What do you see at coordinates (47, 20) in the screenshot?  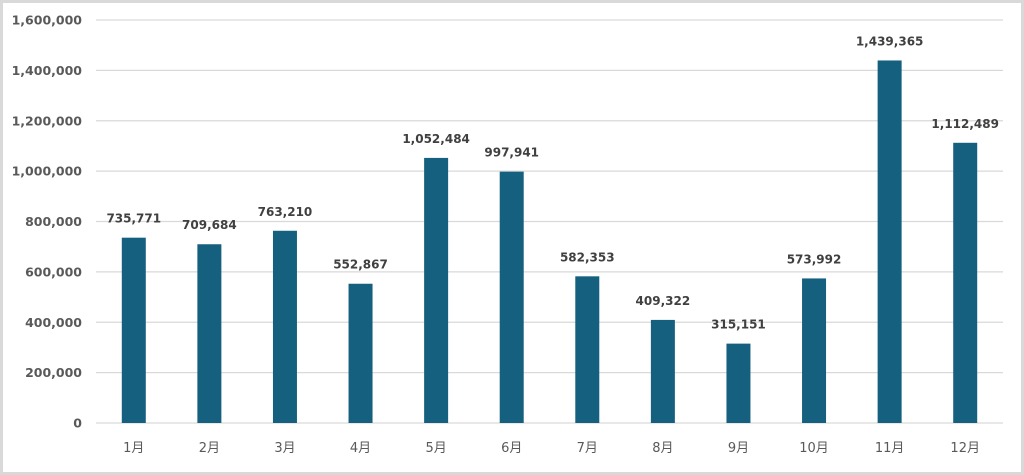 I see `y-tick-label: 1,600,000` at bounding box center [47, 20].